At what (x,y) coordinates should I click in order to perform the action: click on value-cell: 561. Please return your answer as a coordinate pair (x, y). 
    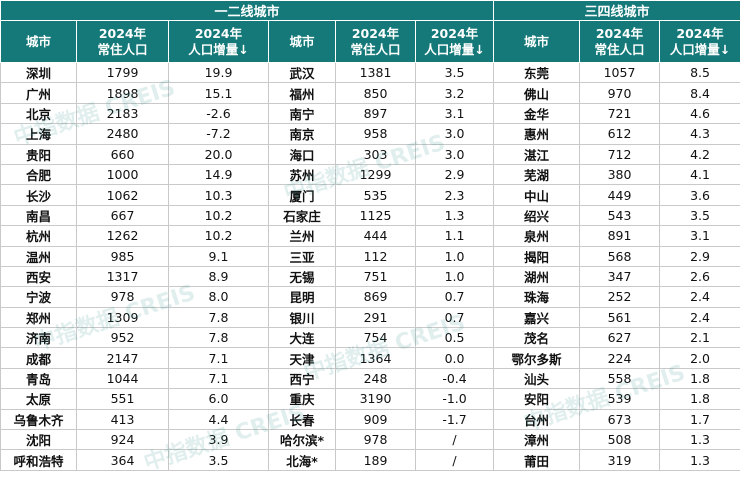
    Looking at the image, I should click on (620, 317).